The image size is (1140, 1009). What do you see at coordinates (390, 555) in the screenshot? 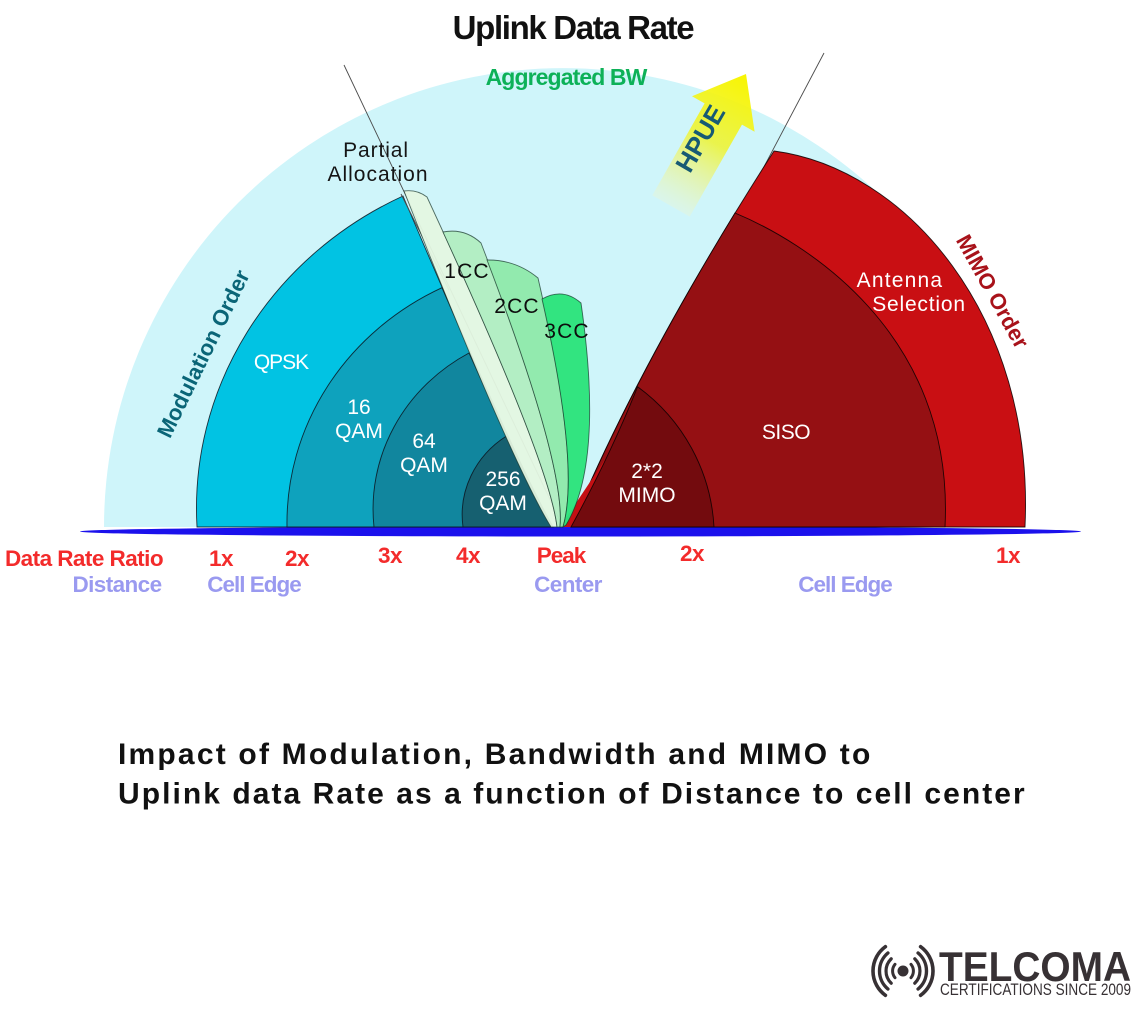
I see `svg-text: 3x` at bounding box center [390, 555].